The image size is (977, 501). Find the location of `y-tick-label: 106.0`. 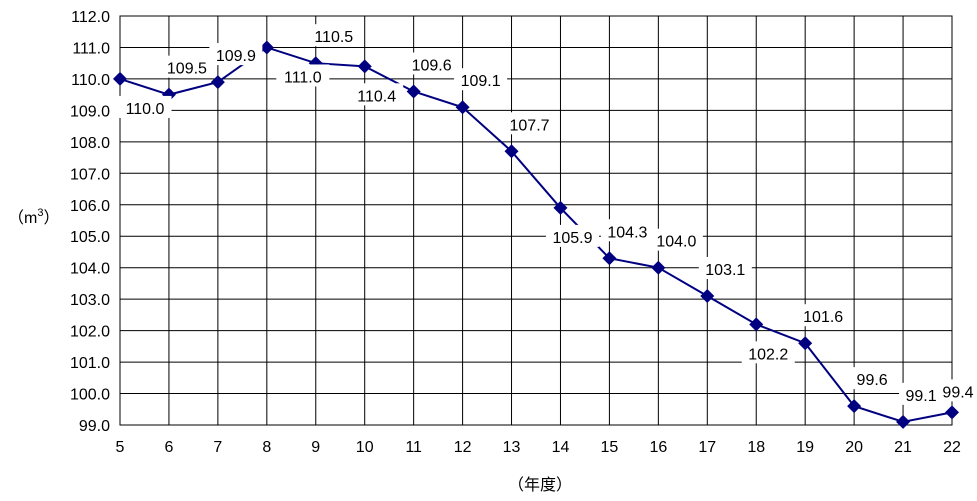

y-tick-label: 106.0 is located at coordinates (90, 206).